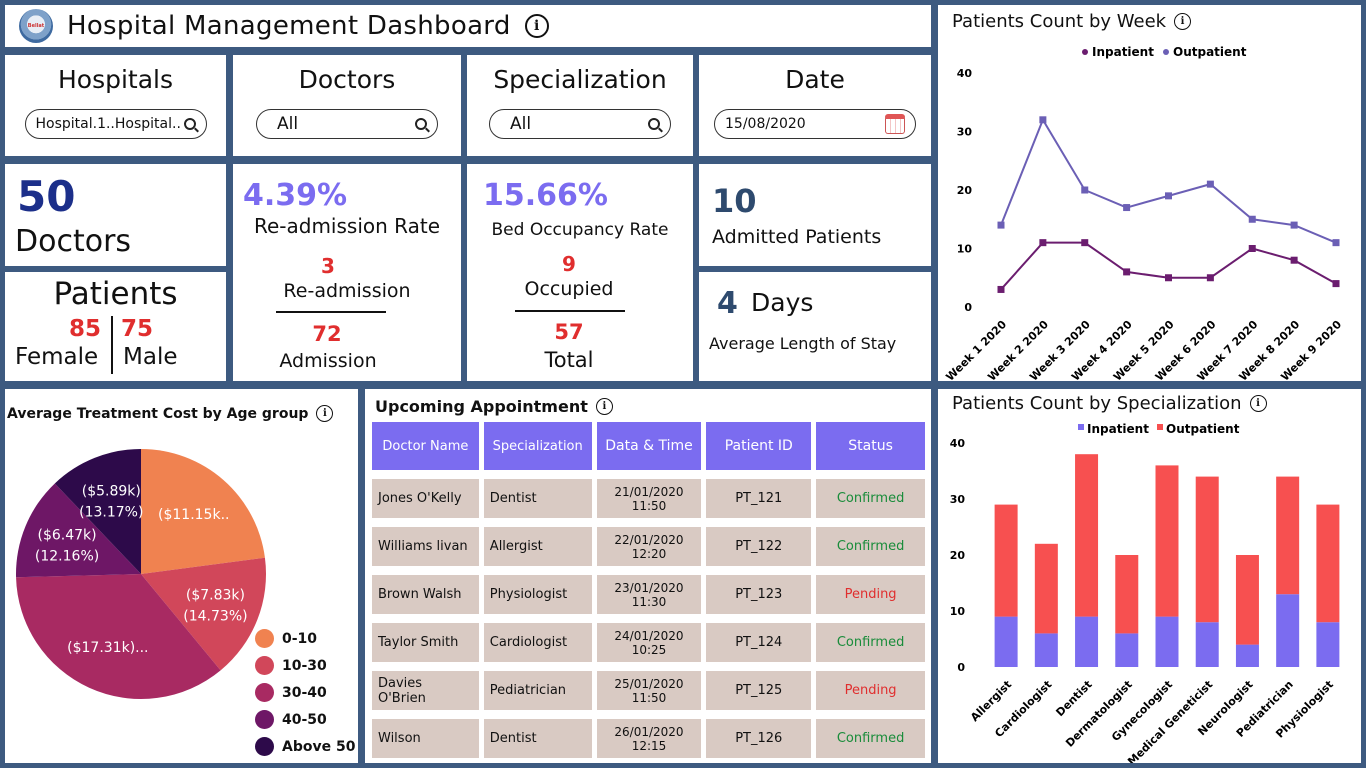 The width and height of the screenshot is (1366, 768). What do you see at coordinates (1097, 403) in the screenshot?
I see `chart-title: Patients Count by Specialization` at bounding box center [1097, 403].